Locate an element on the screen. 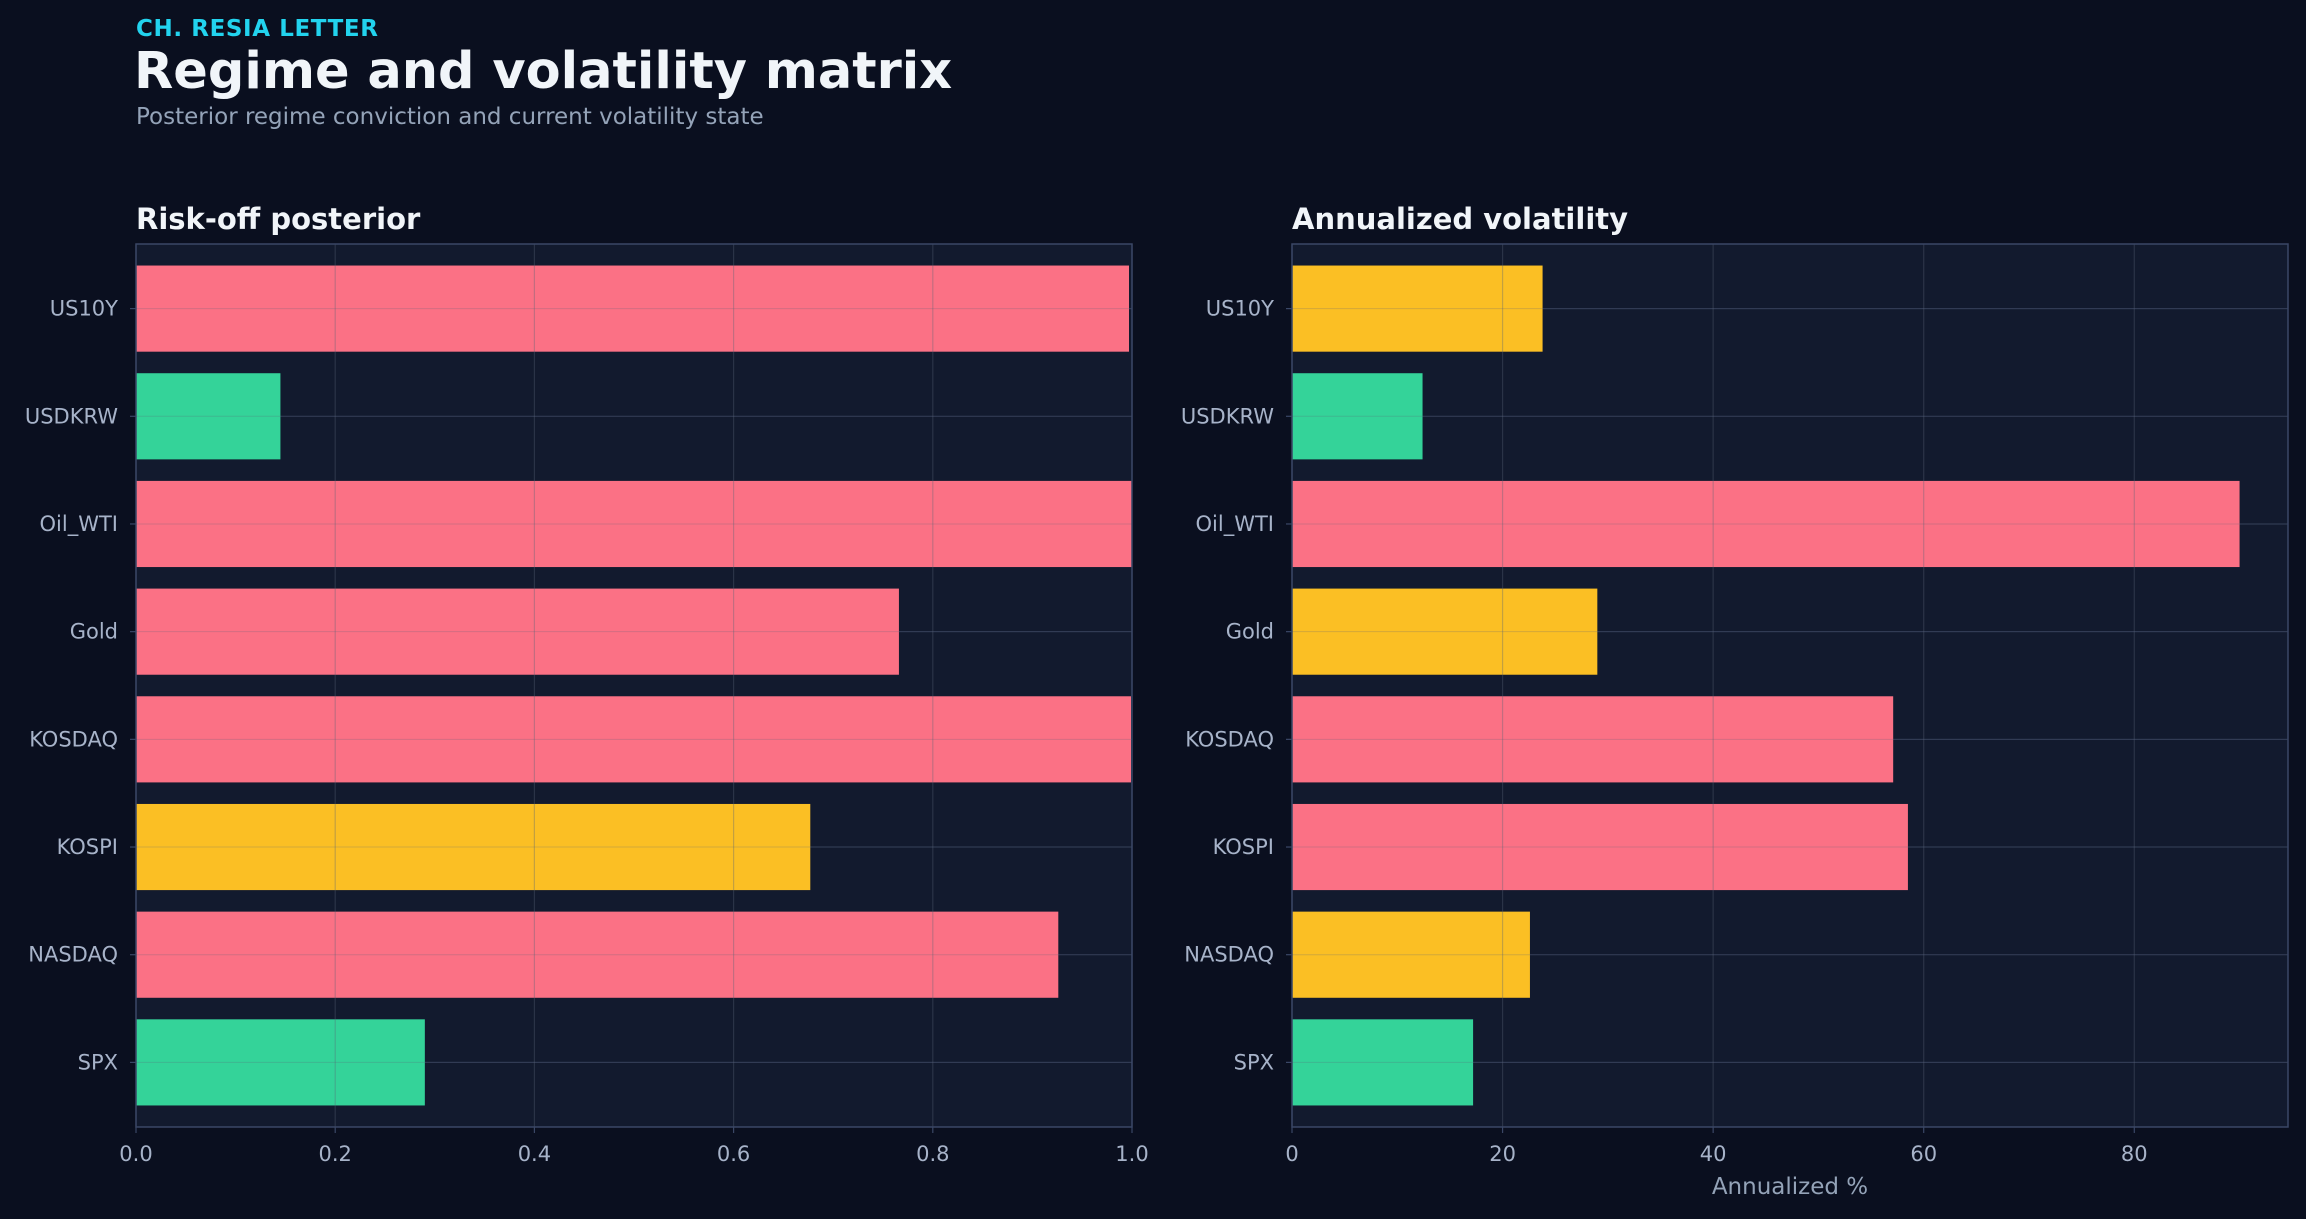  x-tick-label: 80 is located at coordinates (2134, 1154).